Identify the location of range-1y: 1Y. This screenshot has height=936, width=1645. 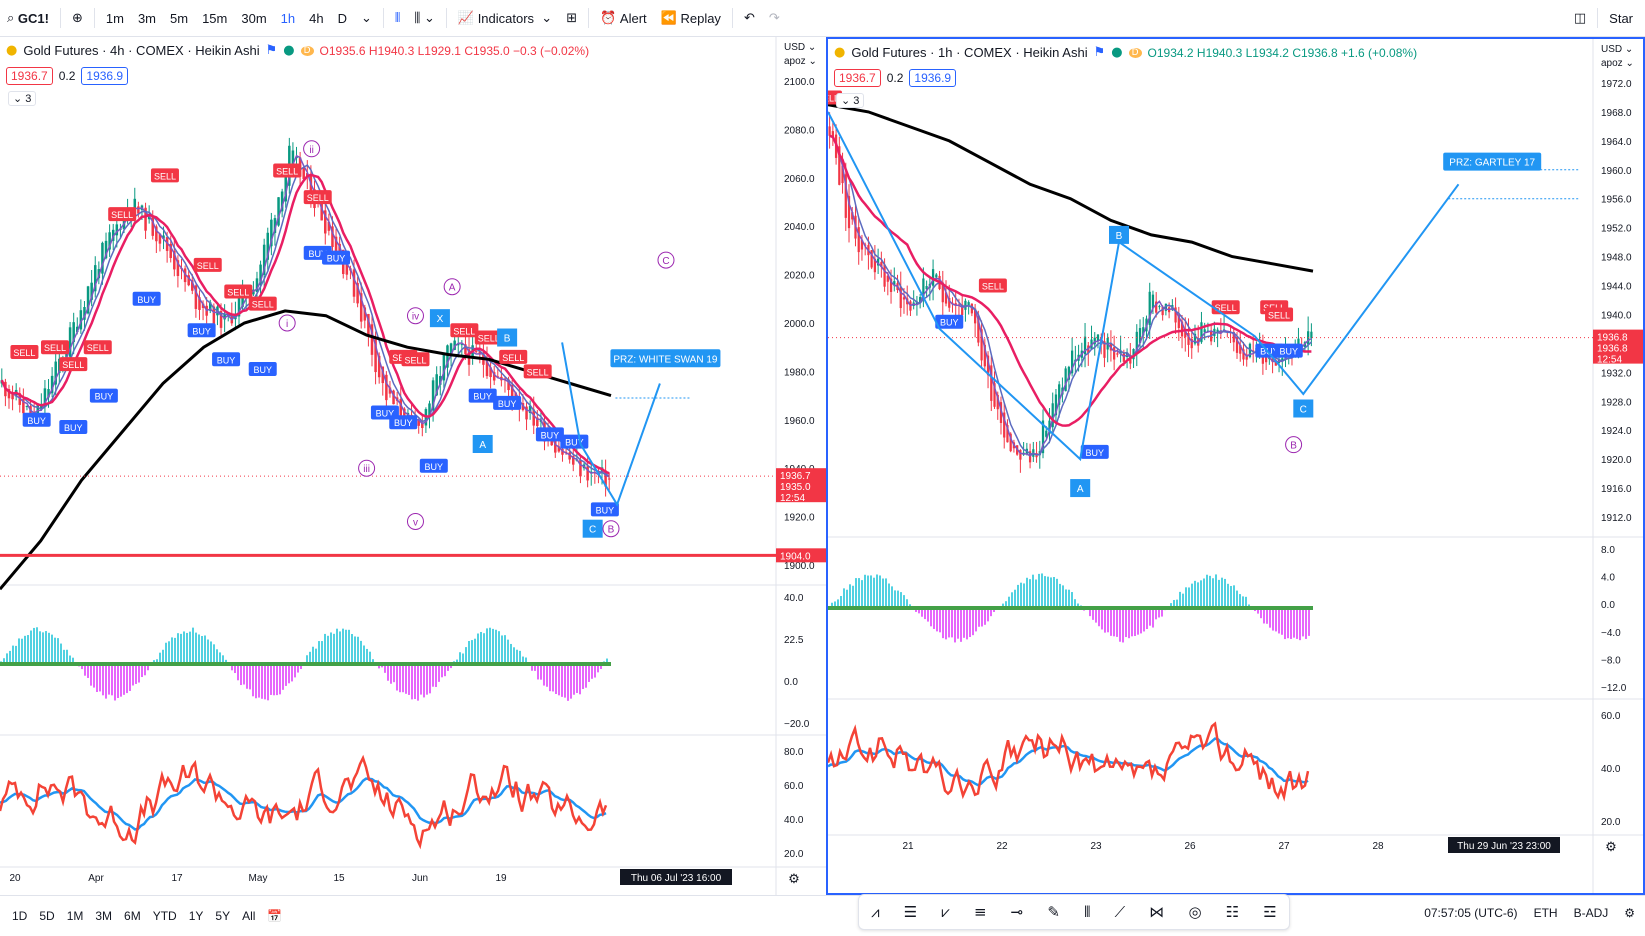
(196, 916).